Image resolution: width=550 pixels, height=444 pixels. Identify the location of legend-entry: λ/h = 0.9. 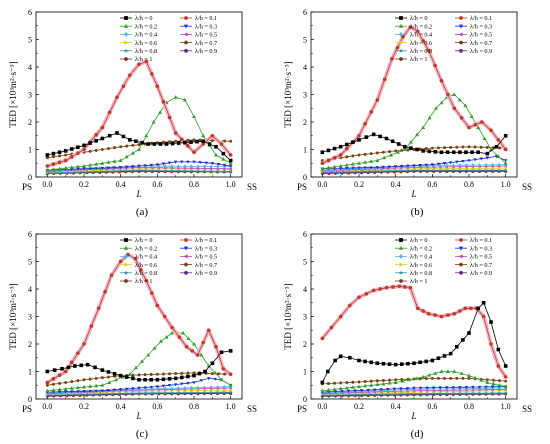
(473, 51).